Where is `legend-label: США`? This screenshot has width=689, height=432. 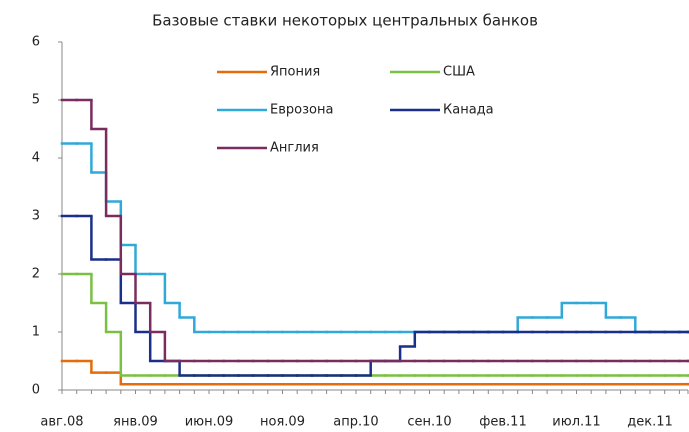
legend-label: США is located at coordinates (459, 72).